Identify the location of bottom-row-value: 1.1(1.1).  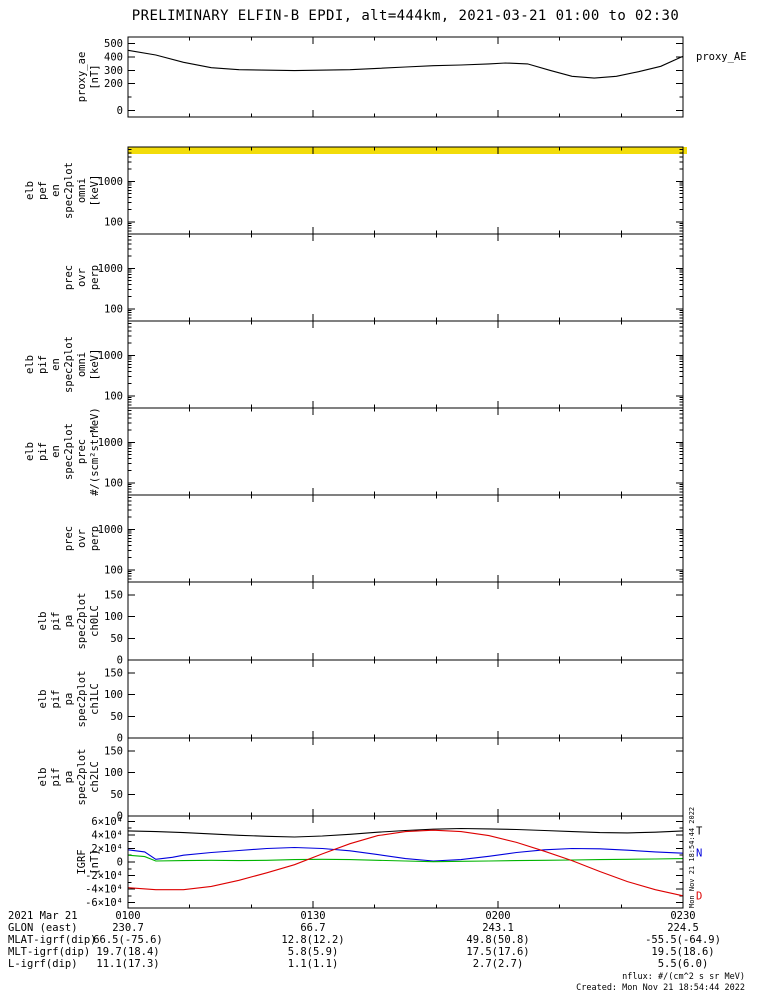
(313, 964).